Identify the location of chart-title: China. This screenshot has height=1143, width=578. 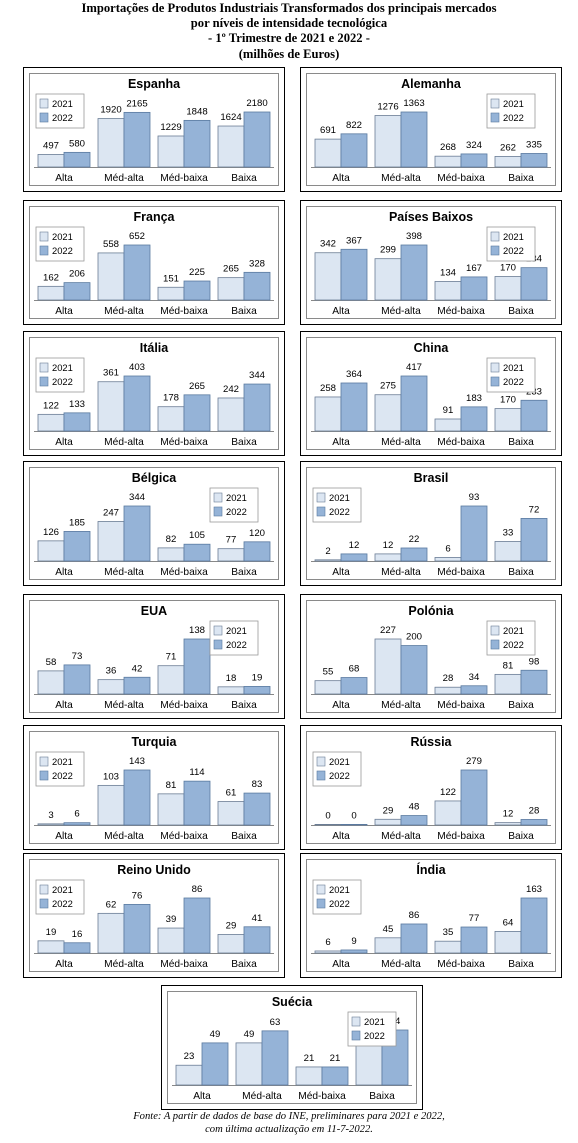
(432, 348).